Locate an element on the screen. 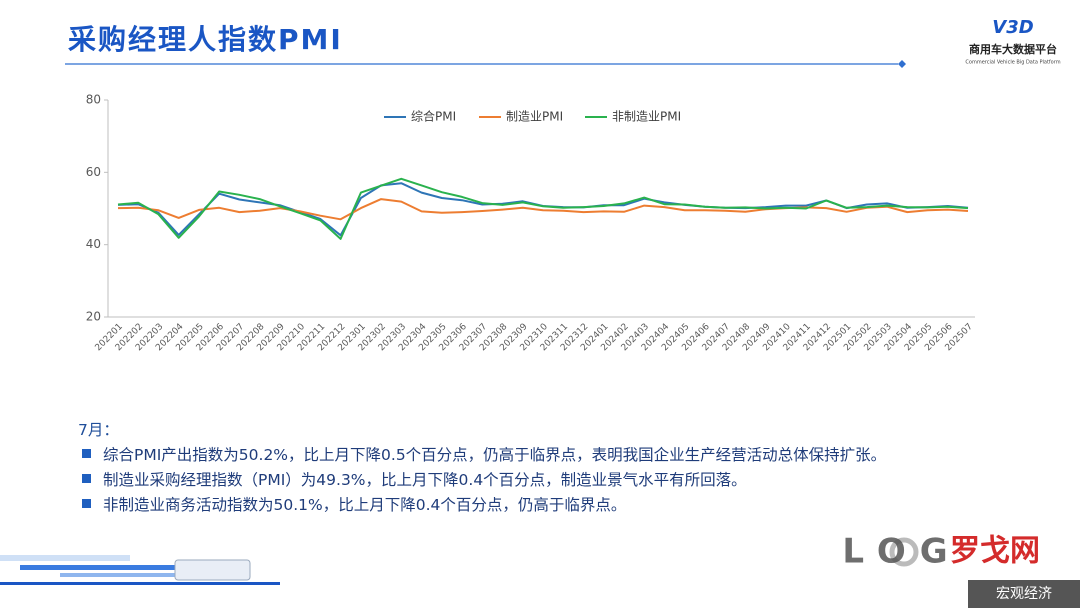 The image size is (1080, 608). y-tick-label: 20 is located at coordinates (93, 317).